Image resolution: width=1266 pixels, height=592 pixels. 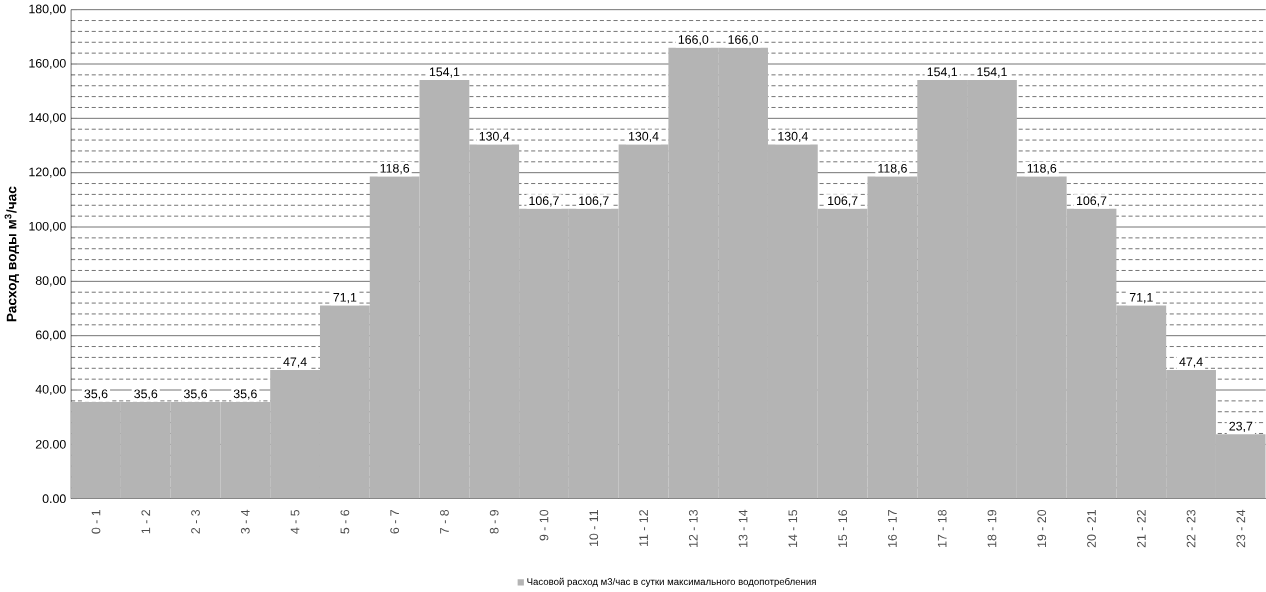 What do you see at coordinates (345, 521) in the screenshot?
I see `x-tick-label: 5 - 6` at bounding box center [345, 521].